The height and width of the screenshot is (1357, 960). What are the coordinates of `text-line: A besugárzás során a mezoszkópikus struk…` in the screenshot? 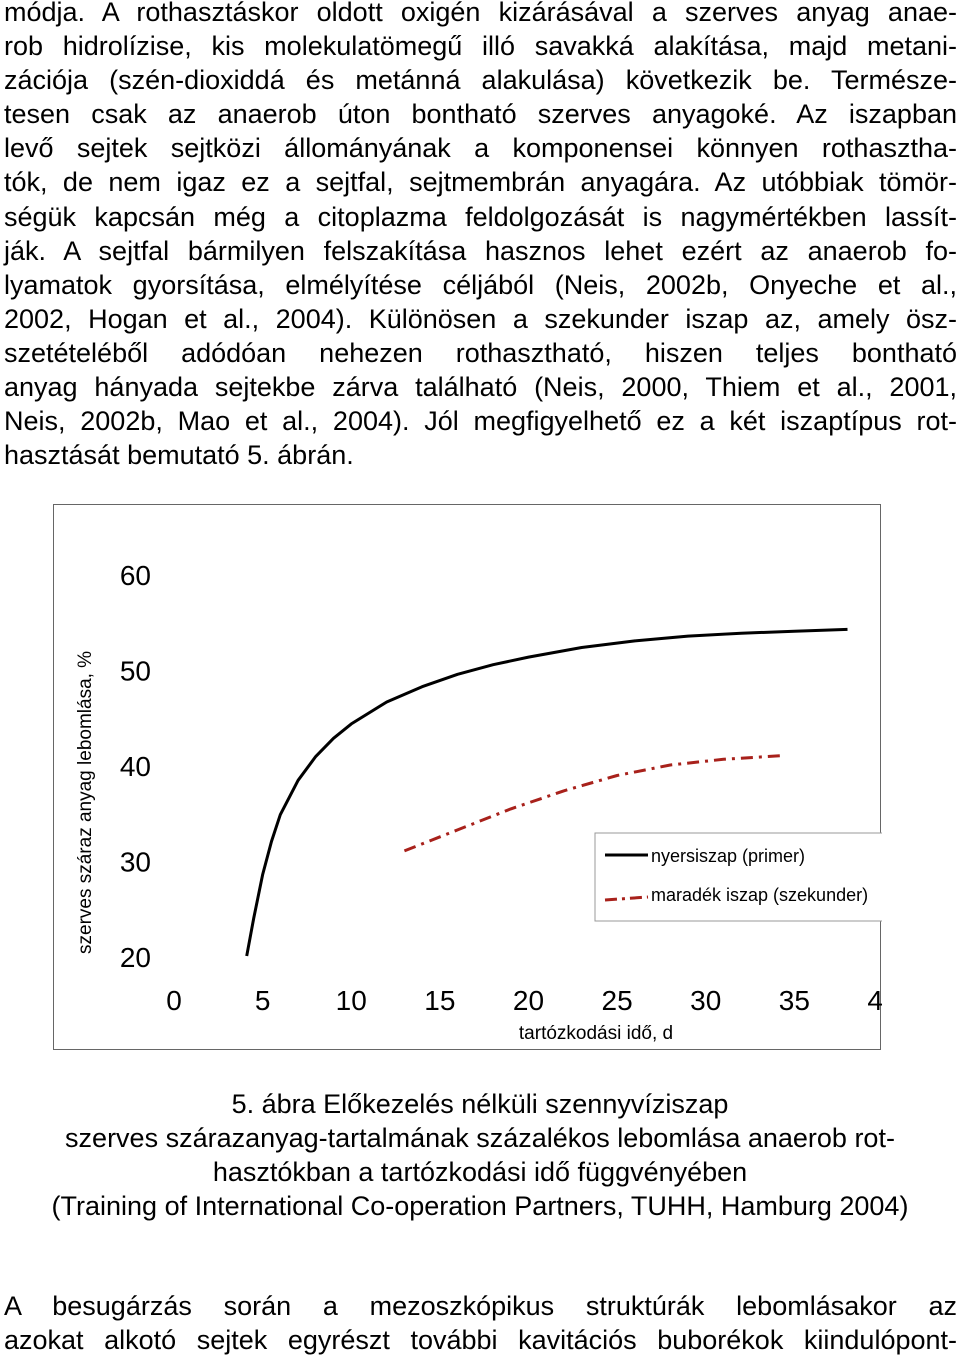 It's located at (480, 1306).